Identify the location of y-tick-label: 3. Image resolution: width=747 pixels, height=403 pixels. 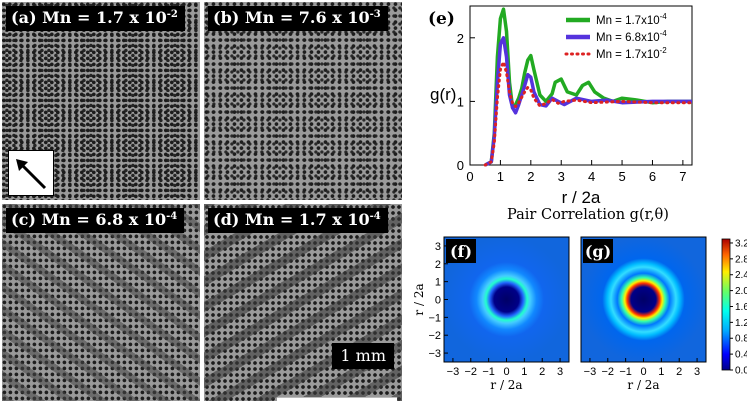
(438, 247).